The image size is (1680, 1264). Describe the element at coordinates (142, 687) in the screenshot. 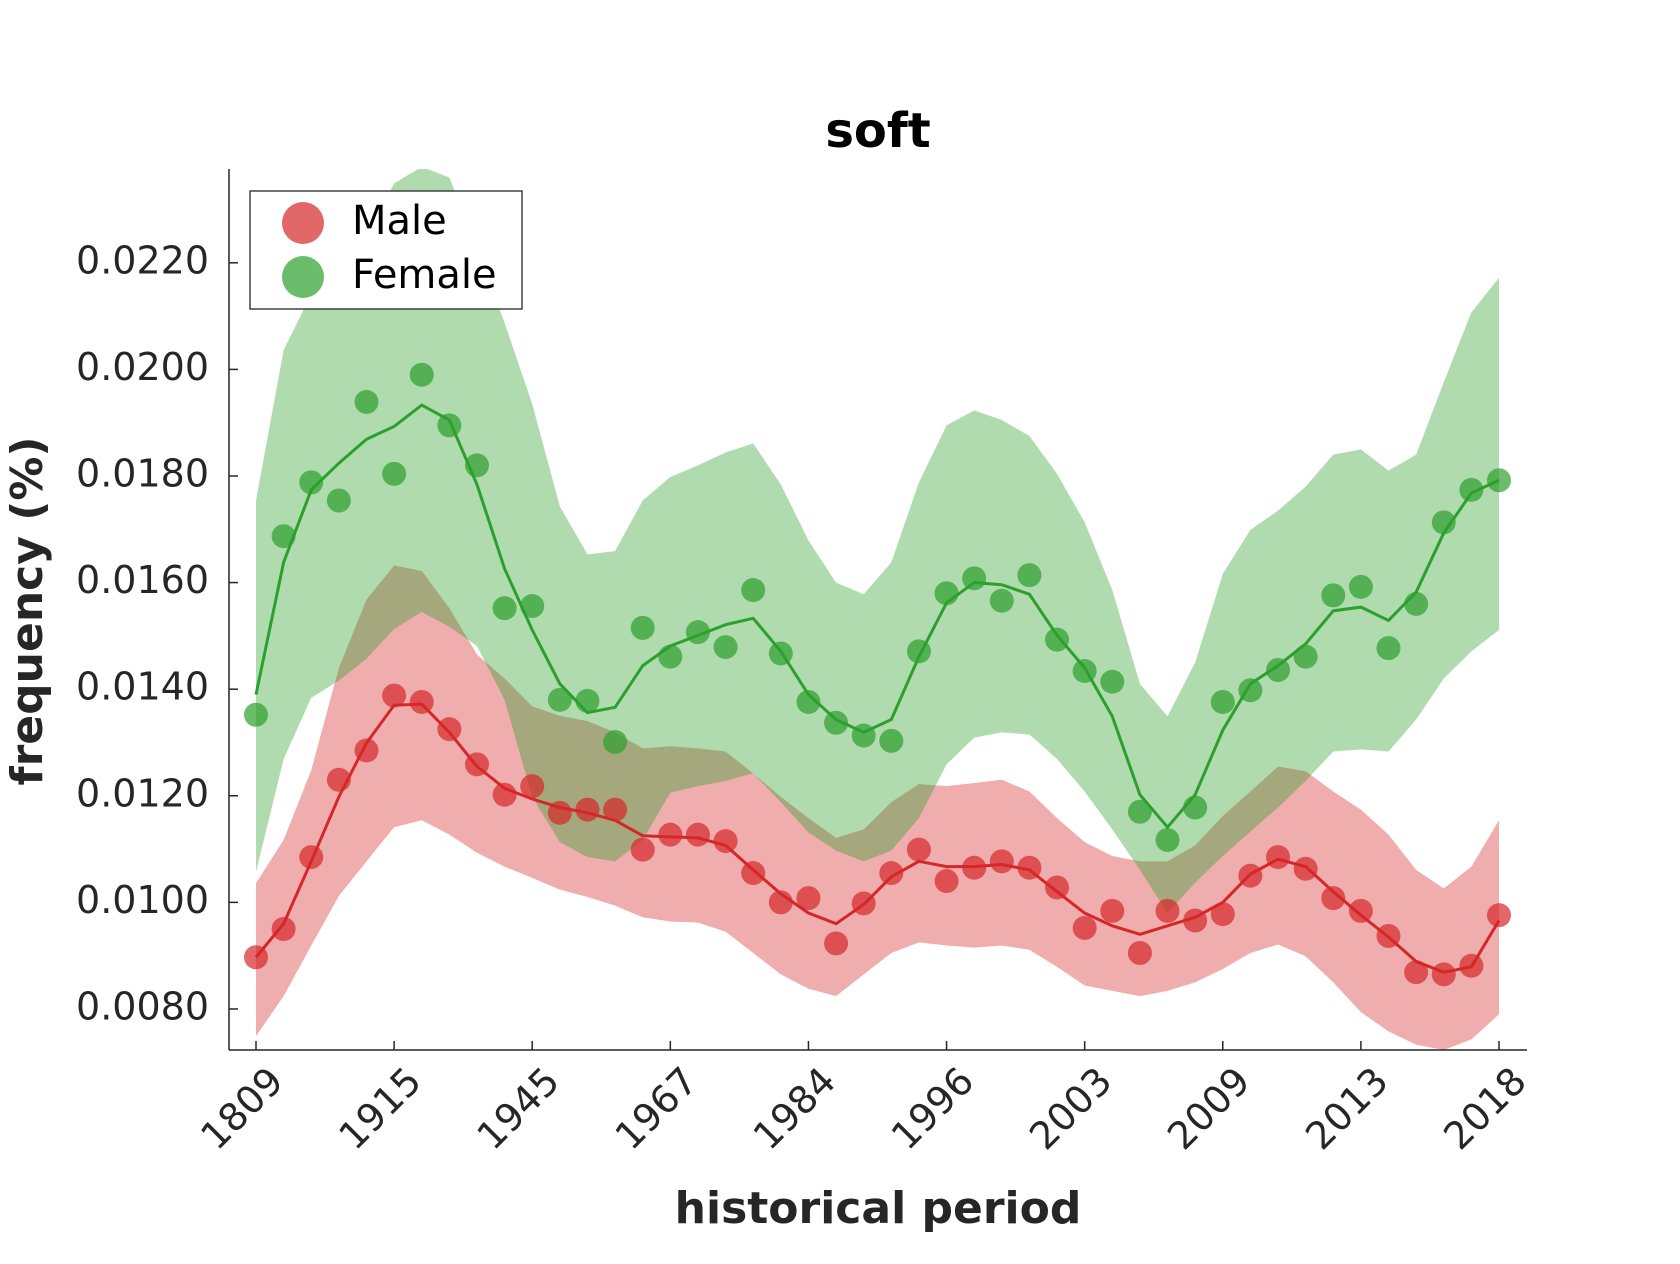

I see `y-tick-label: 0.0140` at that location.